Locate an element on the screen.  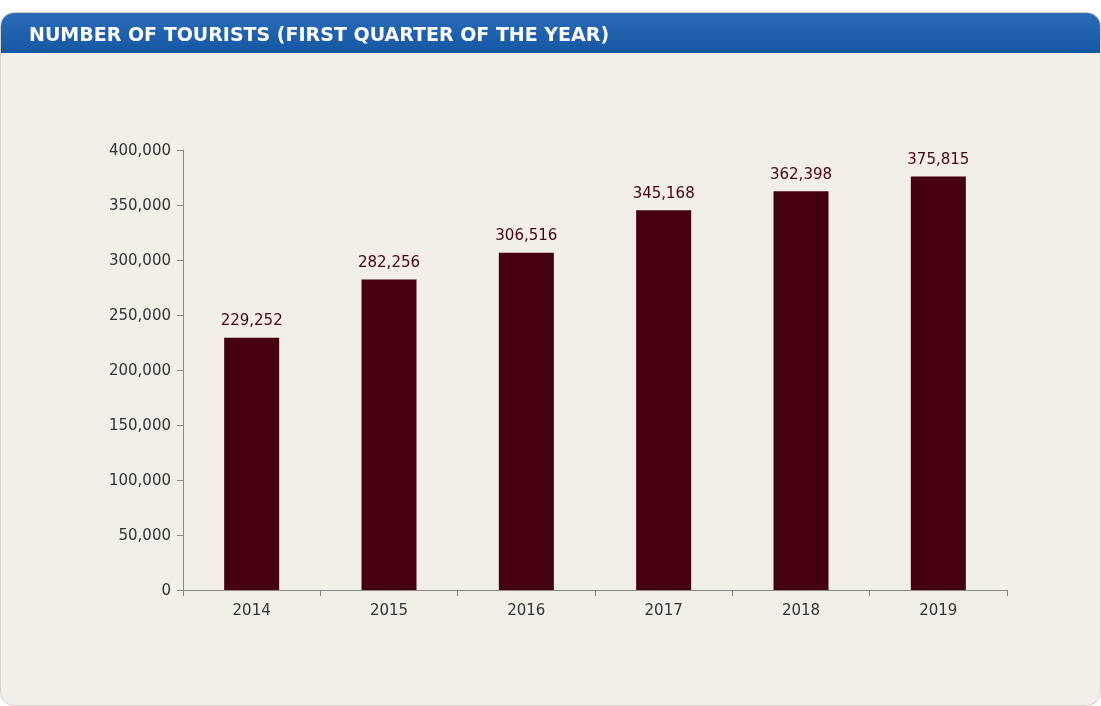
x-tick-label: 2018 is located at coordinates (801, 609).